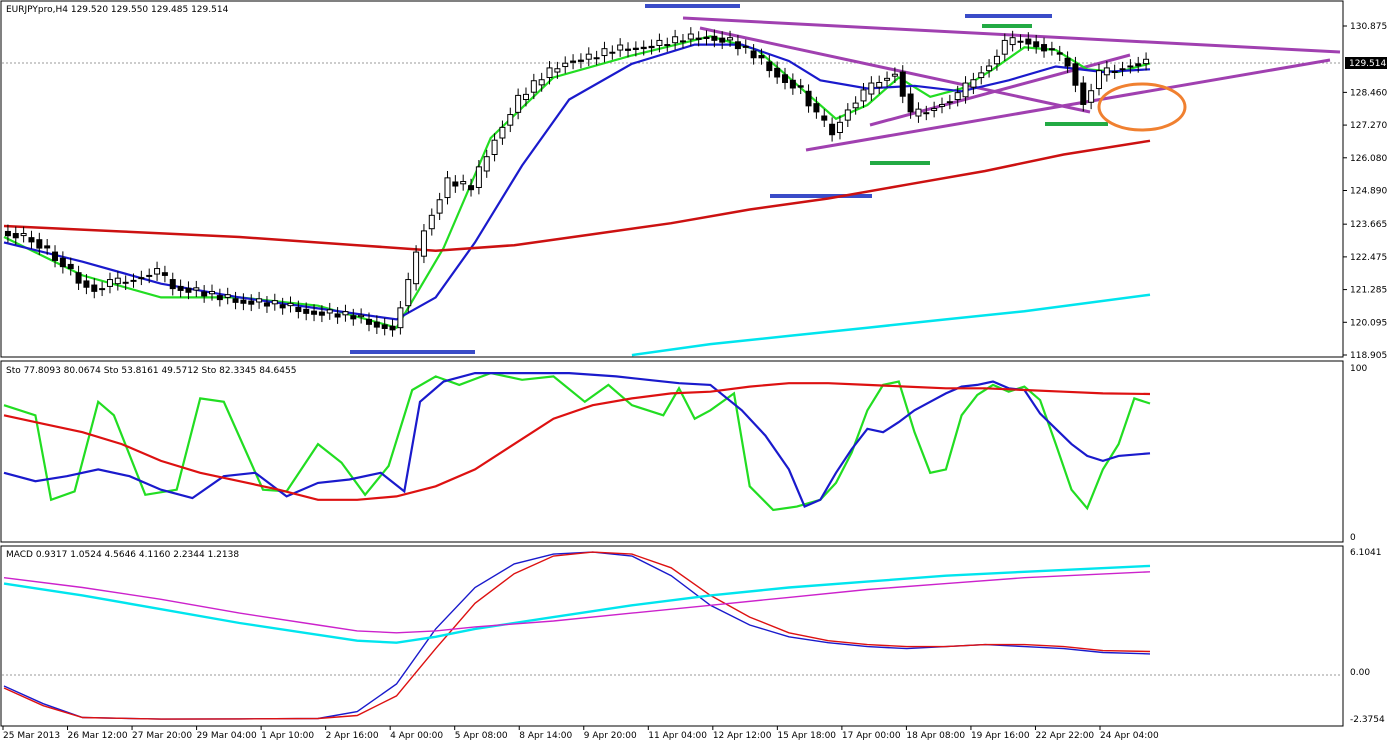  I want to click on target-ellipse, so click(1142, 107).